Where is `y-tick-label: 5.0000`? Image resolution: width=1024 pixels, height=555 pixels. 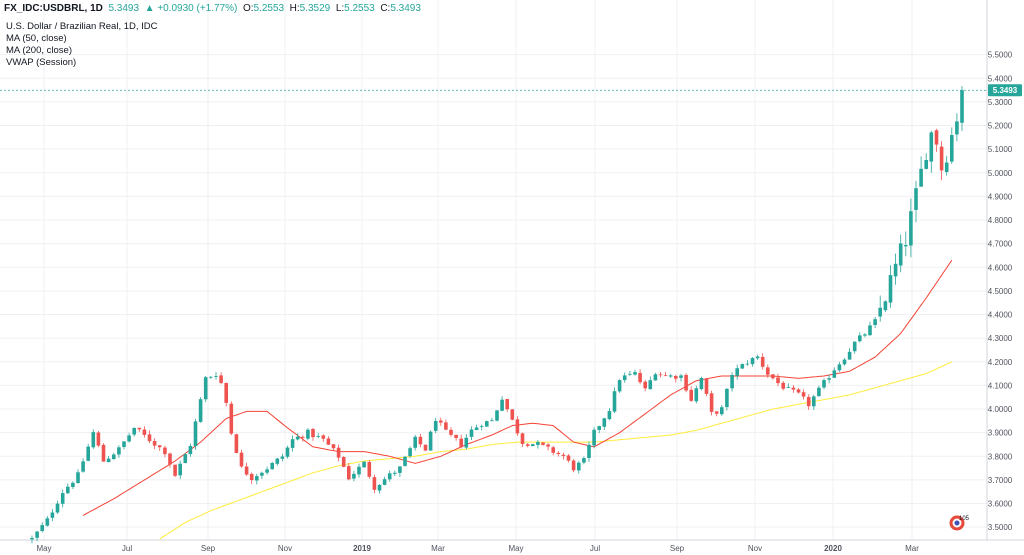
y-tick-label: 5.0000 is located at coordinates (1000, 173).